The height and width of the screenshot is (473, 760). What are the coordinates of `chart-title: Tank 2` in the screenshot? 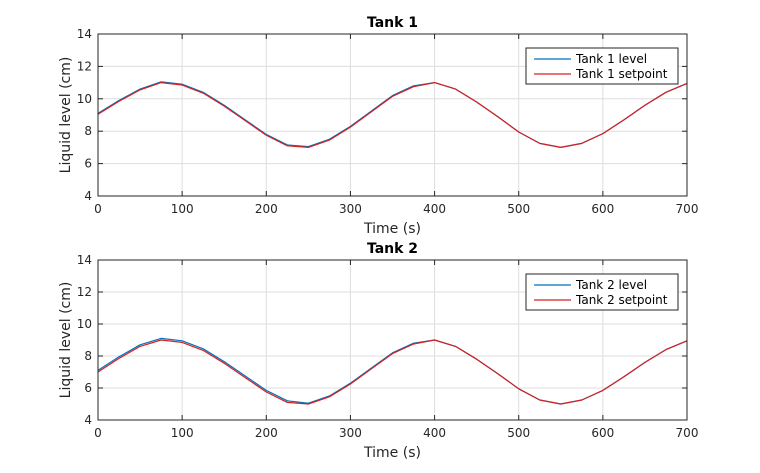 It's located at (392, 249).